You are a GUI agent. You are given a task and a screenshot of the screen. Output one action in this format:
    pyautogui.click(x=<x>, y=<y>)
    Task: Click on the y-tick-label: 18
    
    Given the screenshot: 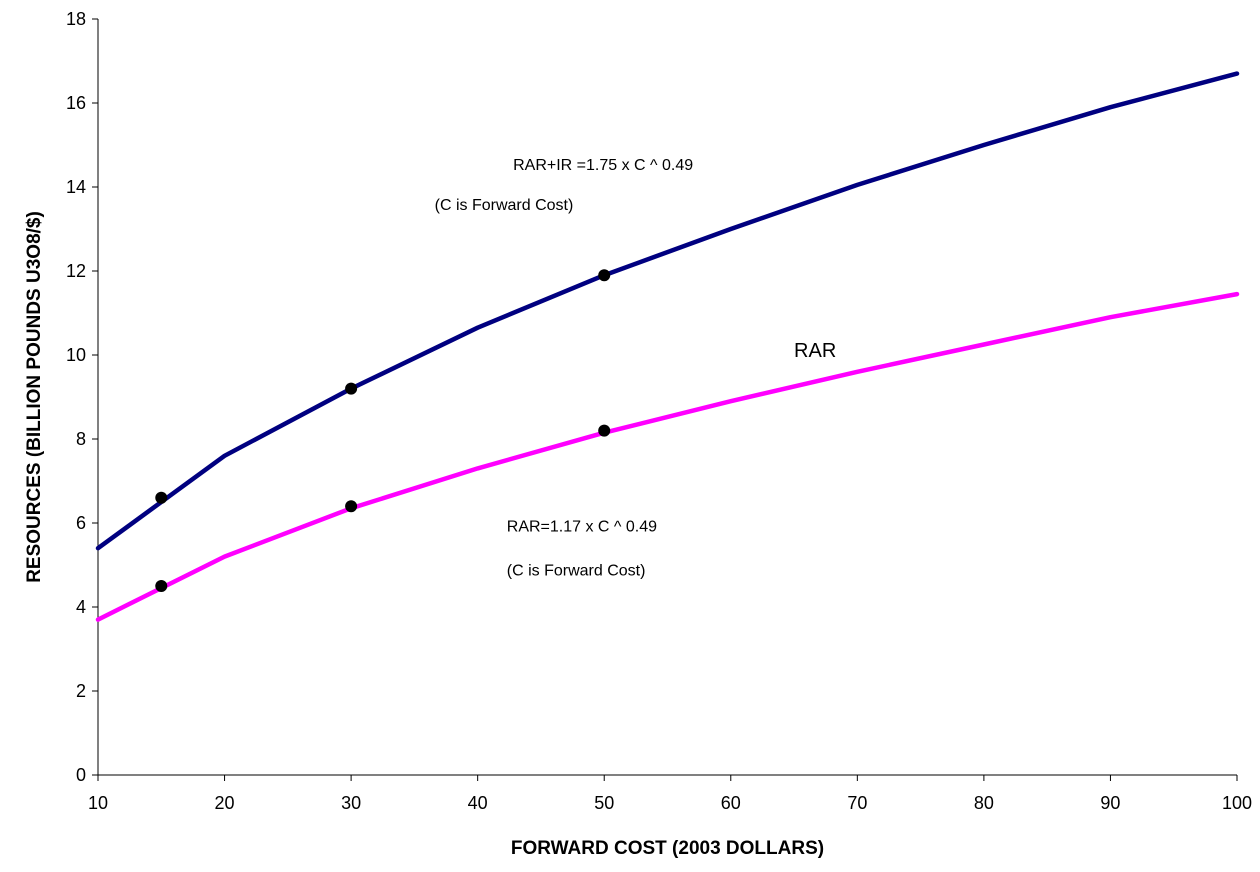 What is the action you would take?
    pyautogui.click(x=76, y=19)
    